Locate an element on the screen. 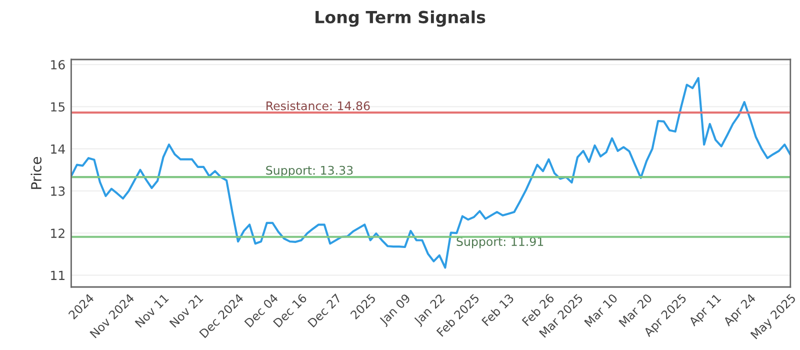 Image resolution: width=800 pixels, height=350 pixels. y-tick-label: 12 is located at coordinates (57, 233).